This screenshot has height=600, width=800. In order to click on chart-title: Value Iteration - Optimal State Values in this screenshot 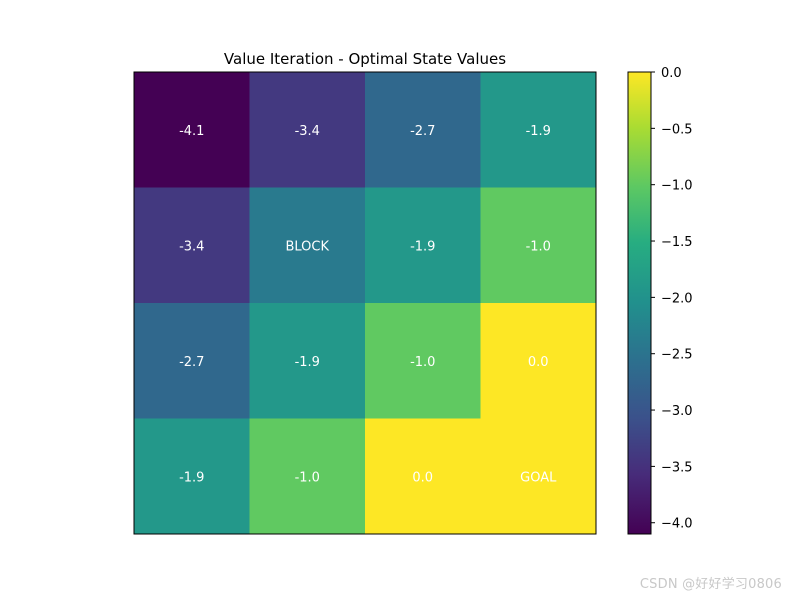, I will do `click(365, 59)`.